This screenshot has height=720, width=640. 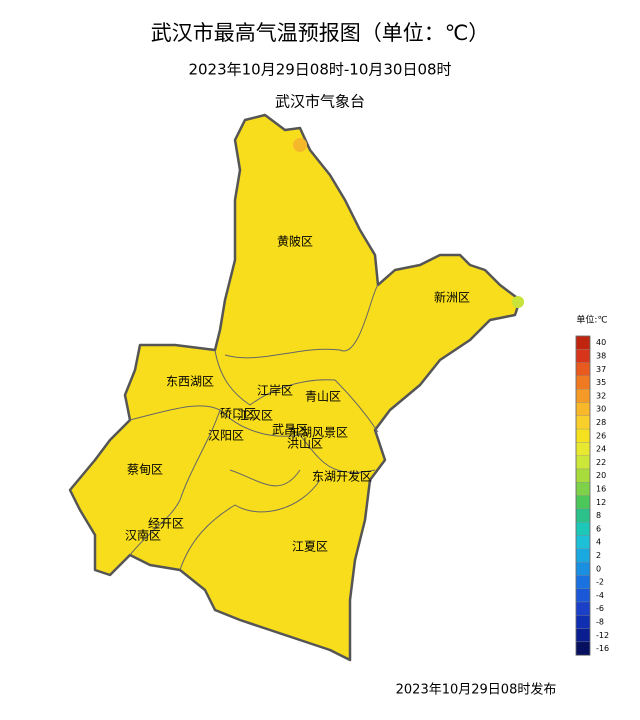 What do you see at coordinates (145, 470) in the screenshot?
I see `district-label: 蔡甸区` at bounding box center [145, 470].